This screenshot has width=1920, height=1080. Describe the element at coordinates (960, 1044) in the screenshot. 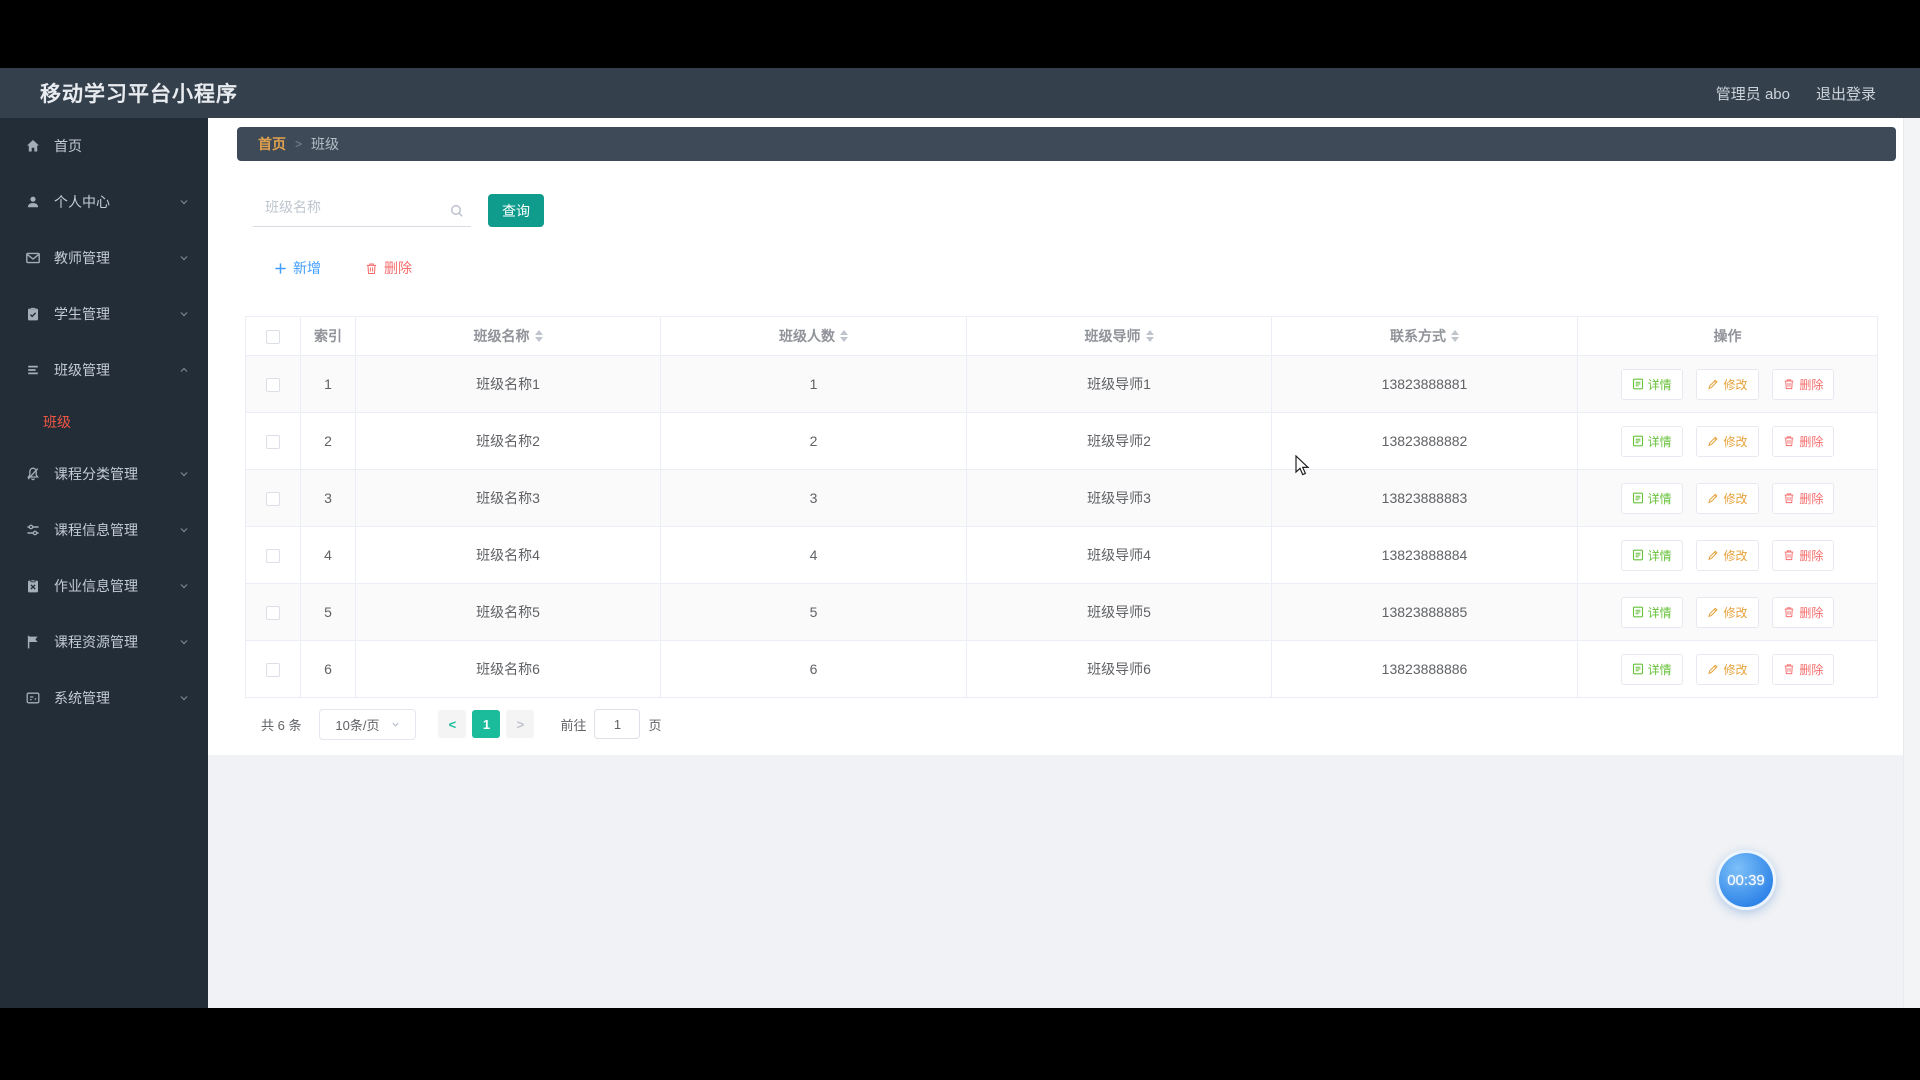

I see `letterbox-bottom` at that location.